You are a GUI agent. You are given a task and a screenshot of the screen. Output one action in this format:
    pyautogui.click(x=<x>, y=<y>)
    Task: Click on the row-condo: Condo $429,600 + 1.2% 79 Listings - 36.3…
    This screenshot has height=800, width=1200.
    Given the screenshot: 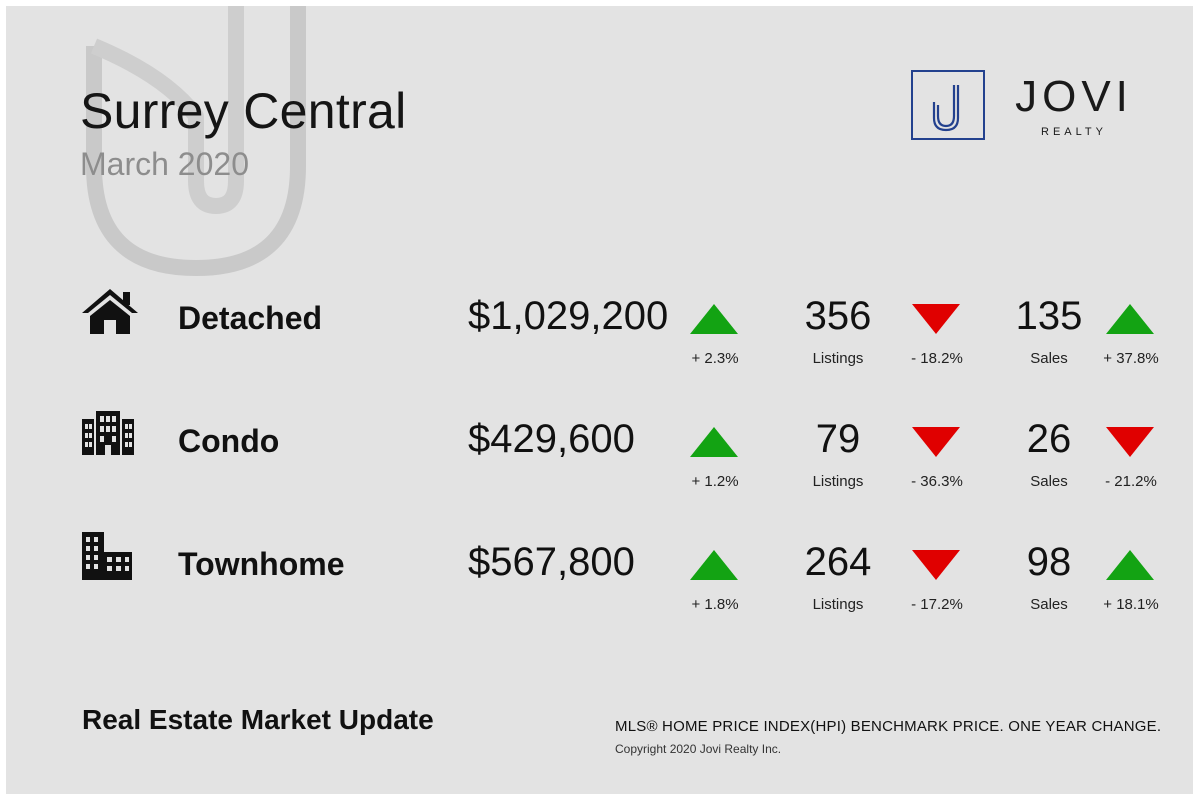 What is the action you would take?
    pyautogui.click(x=599, y=459)
    